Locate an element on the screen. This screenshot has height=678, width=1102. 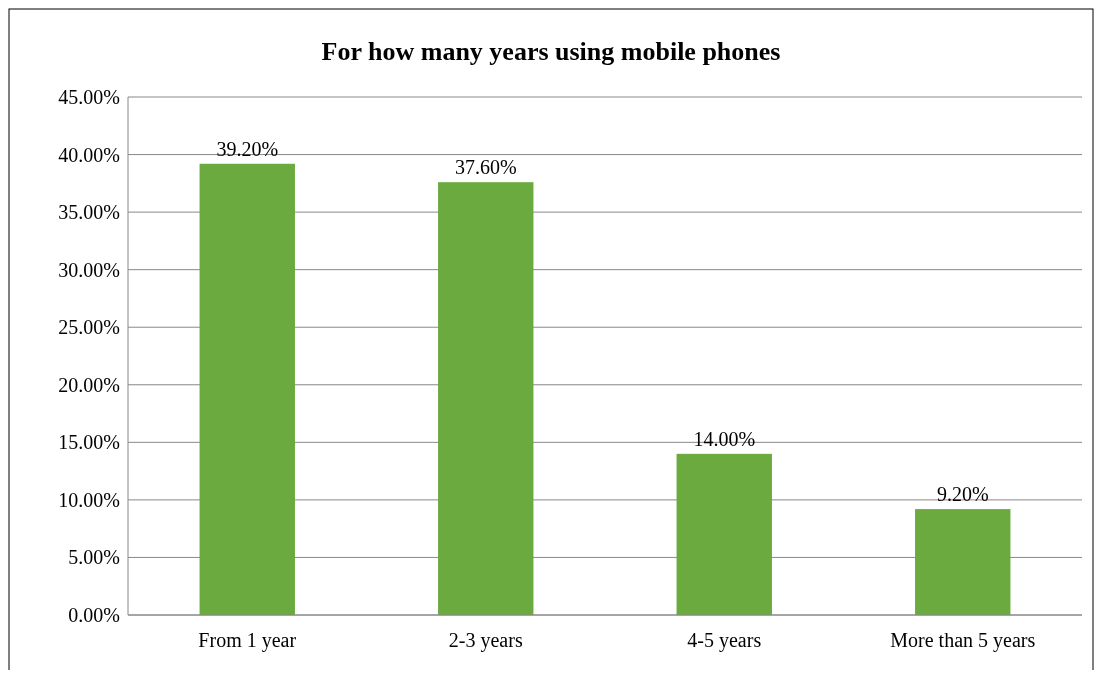
x-tick-label: 2-3 years is located at coordinates (485, 640).